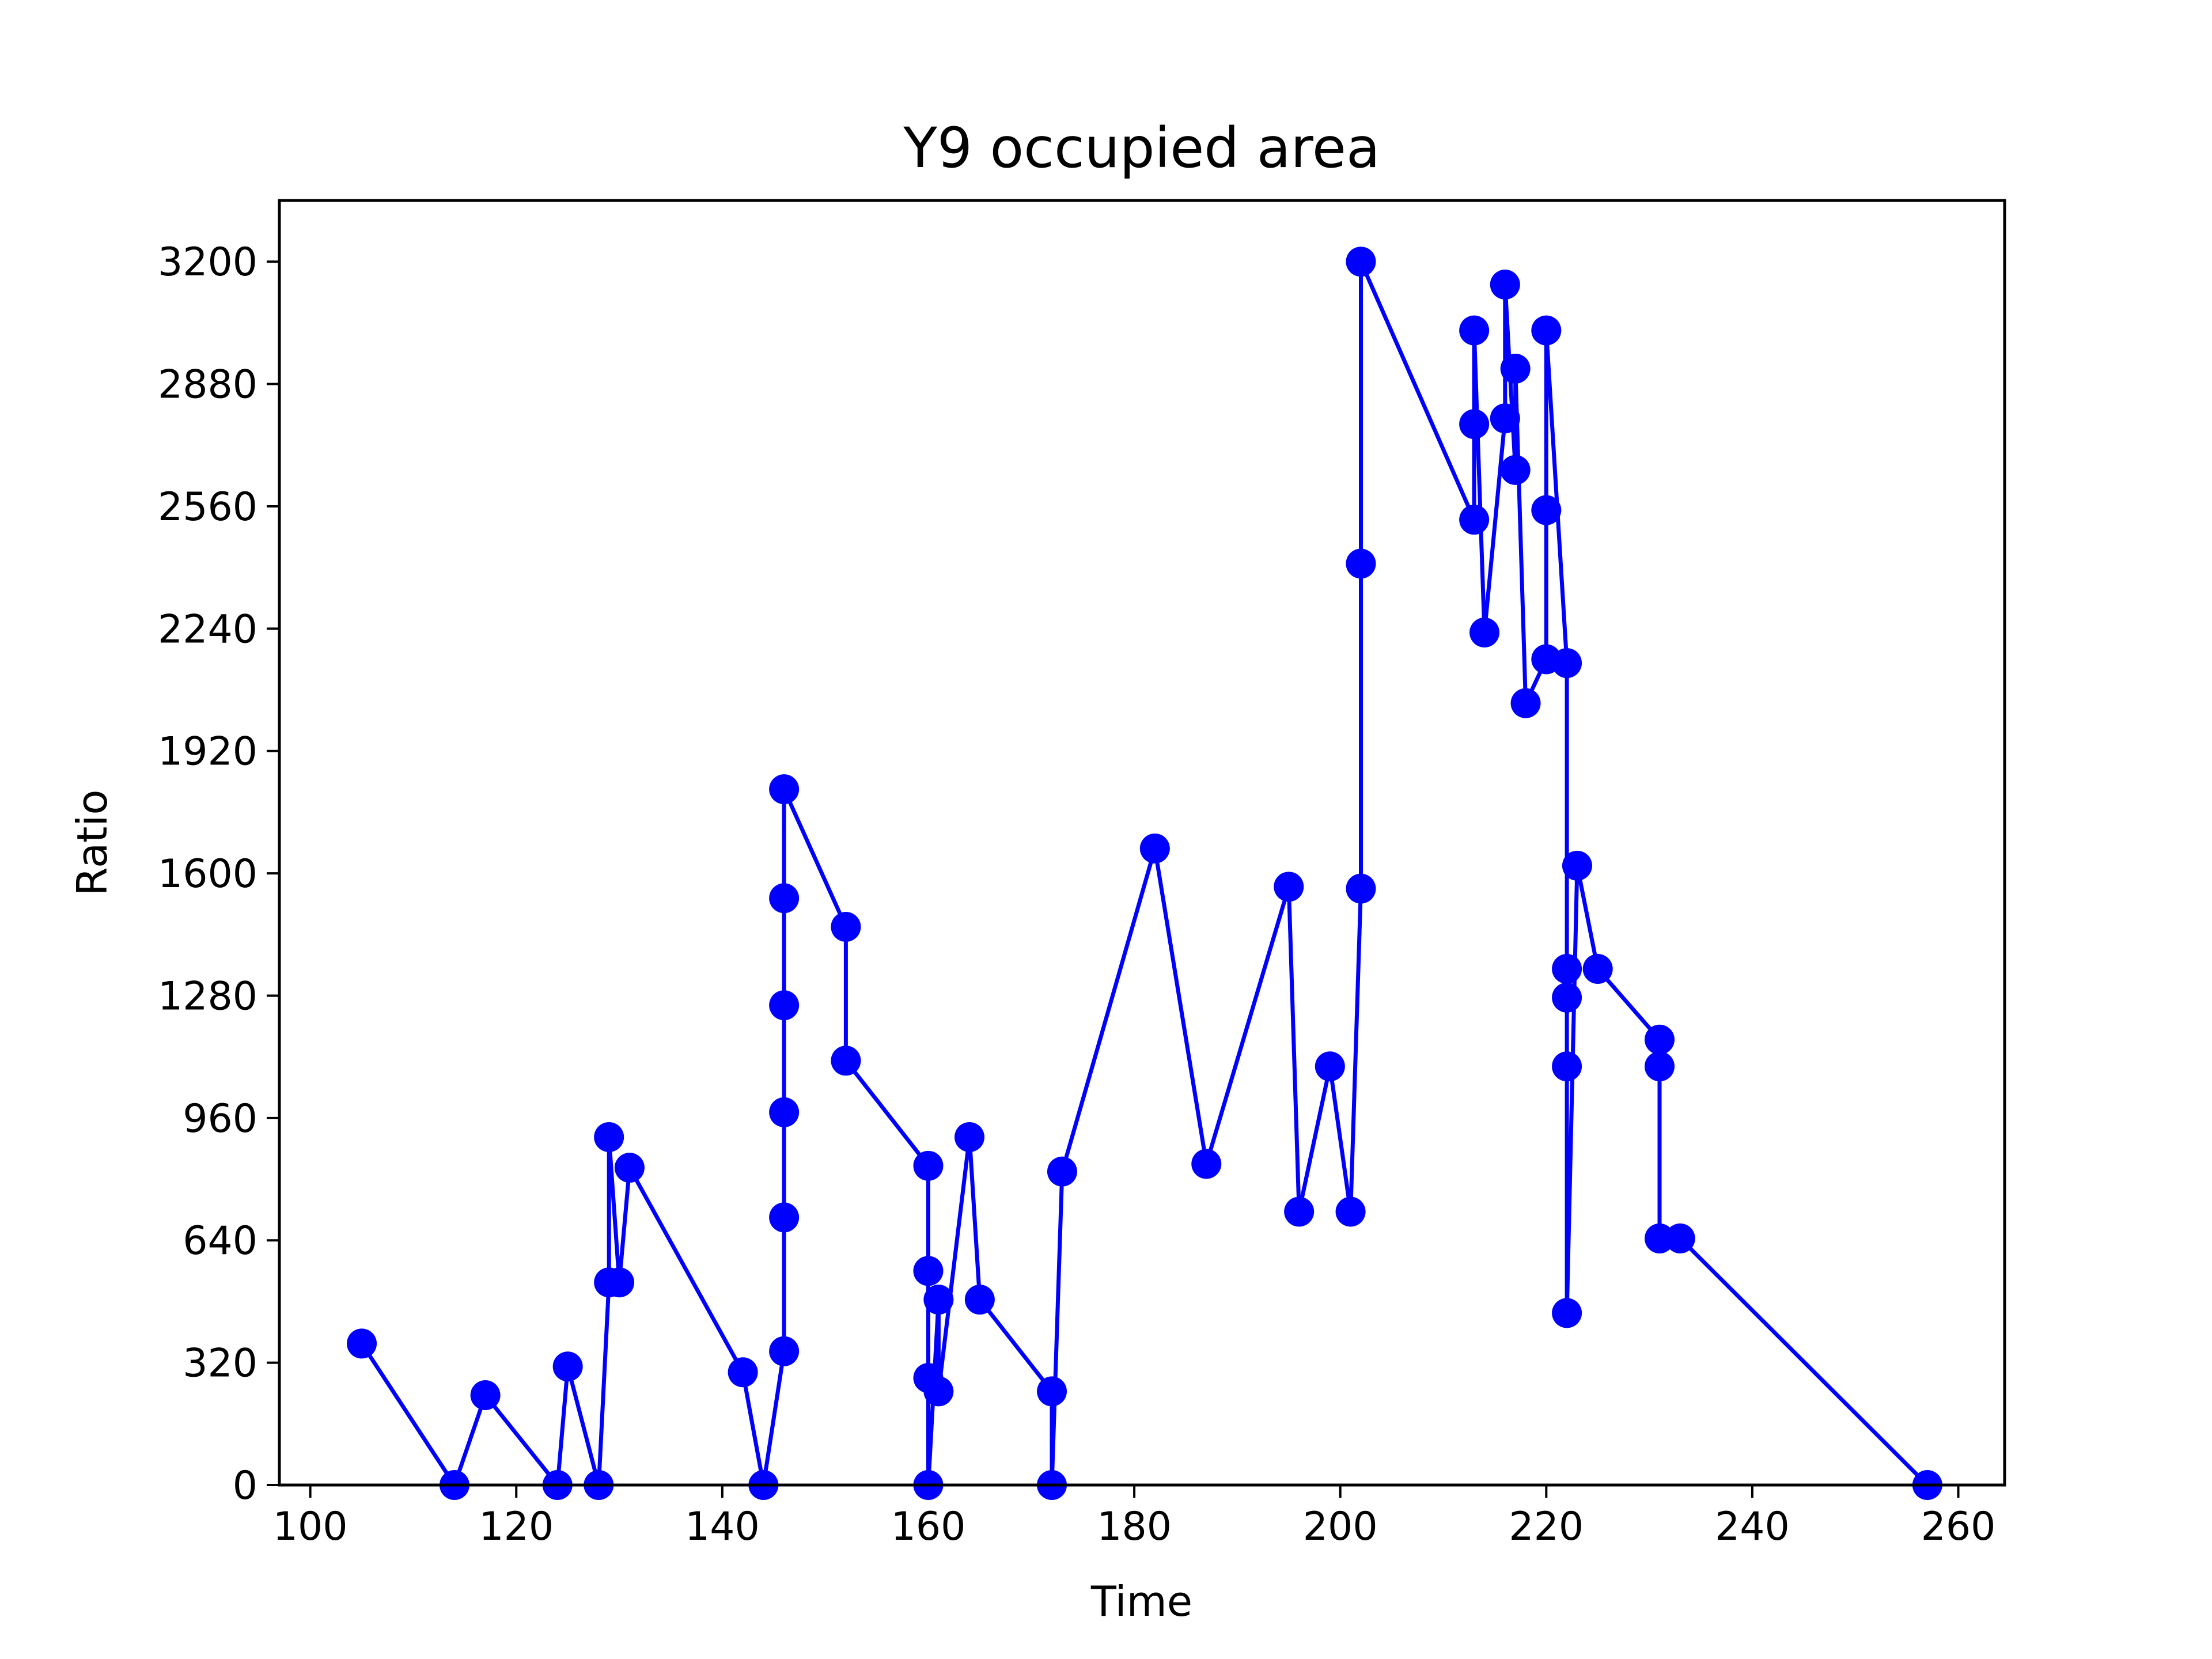 This screenshot has height=1659, width=2212. What do you see at coordinates (245, 1486) in the screenshot?
I see `y-tick-label: 0` at bounding box center [245, 1486].